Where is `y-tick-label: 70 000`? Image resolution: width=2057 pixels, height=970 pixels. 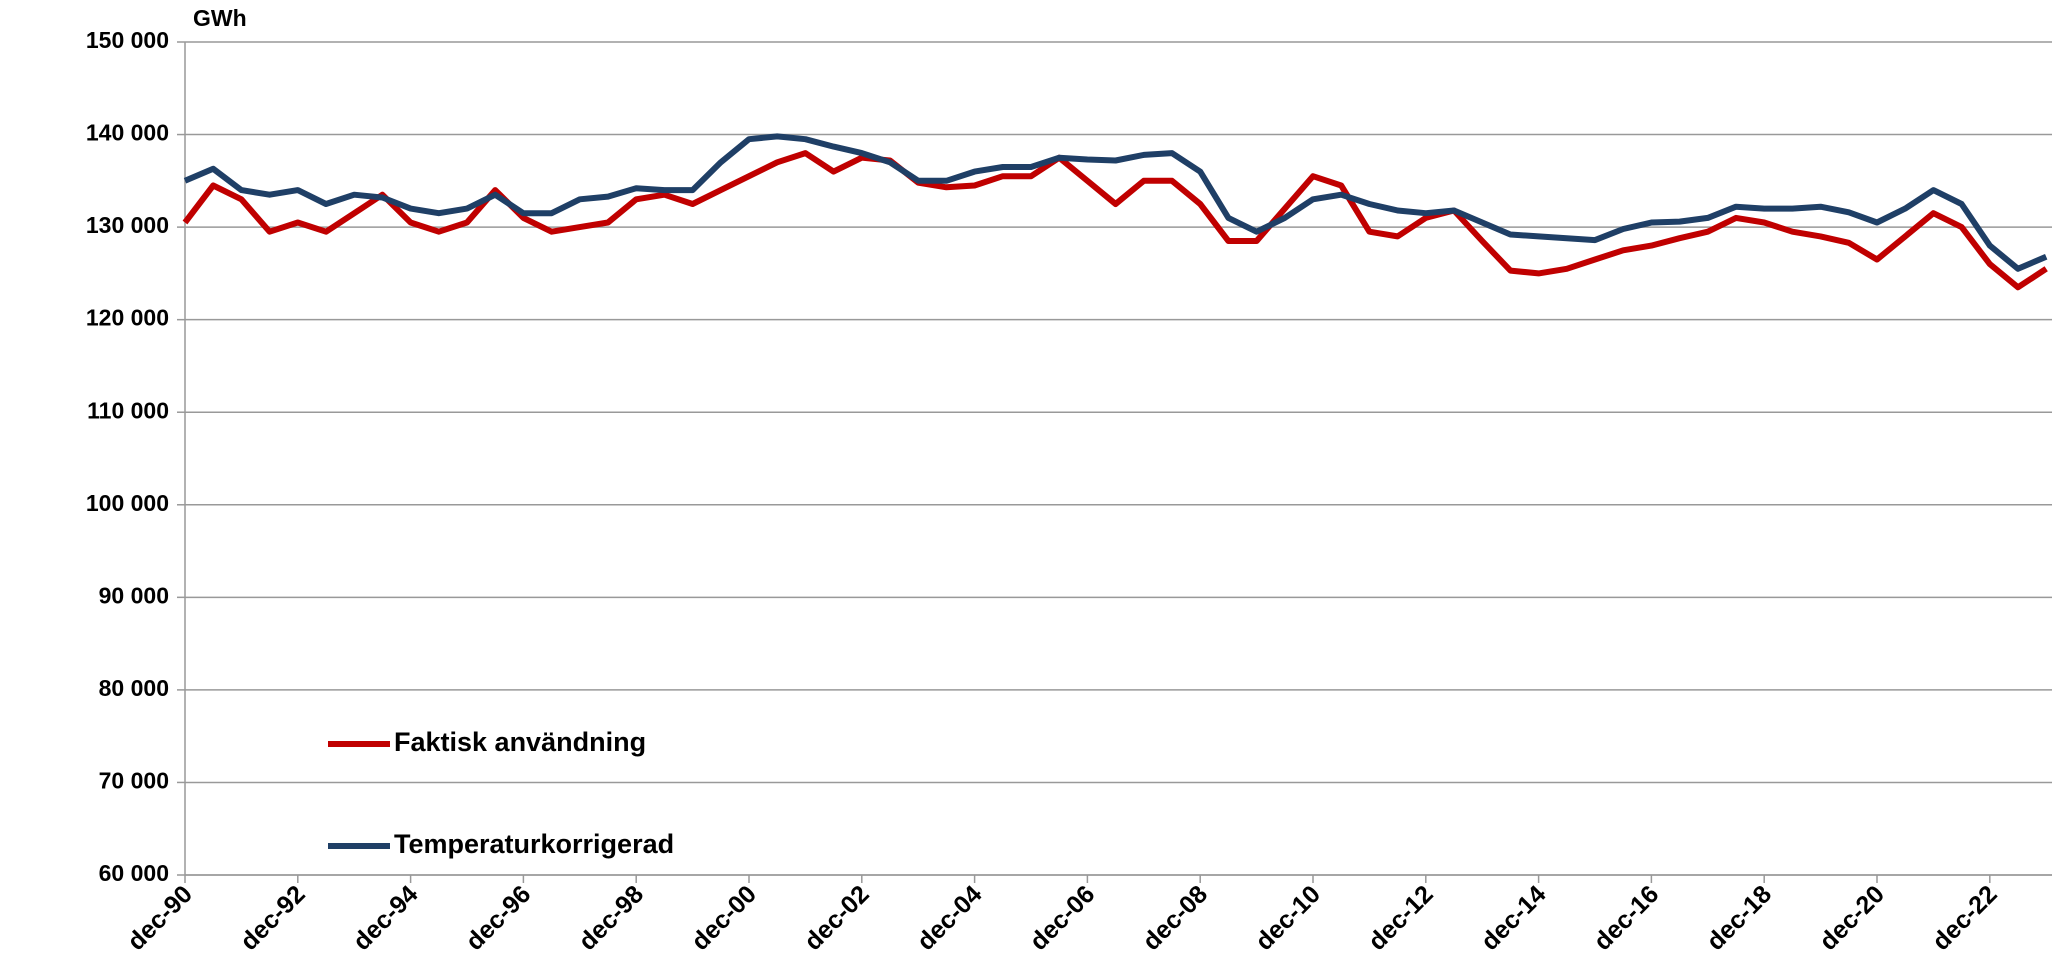
y-tick-label: 70 000 is located at coordinates (134, 781).